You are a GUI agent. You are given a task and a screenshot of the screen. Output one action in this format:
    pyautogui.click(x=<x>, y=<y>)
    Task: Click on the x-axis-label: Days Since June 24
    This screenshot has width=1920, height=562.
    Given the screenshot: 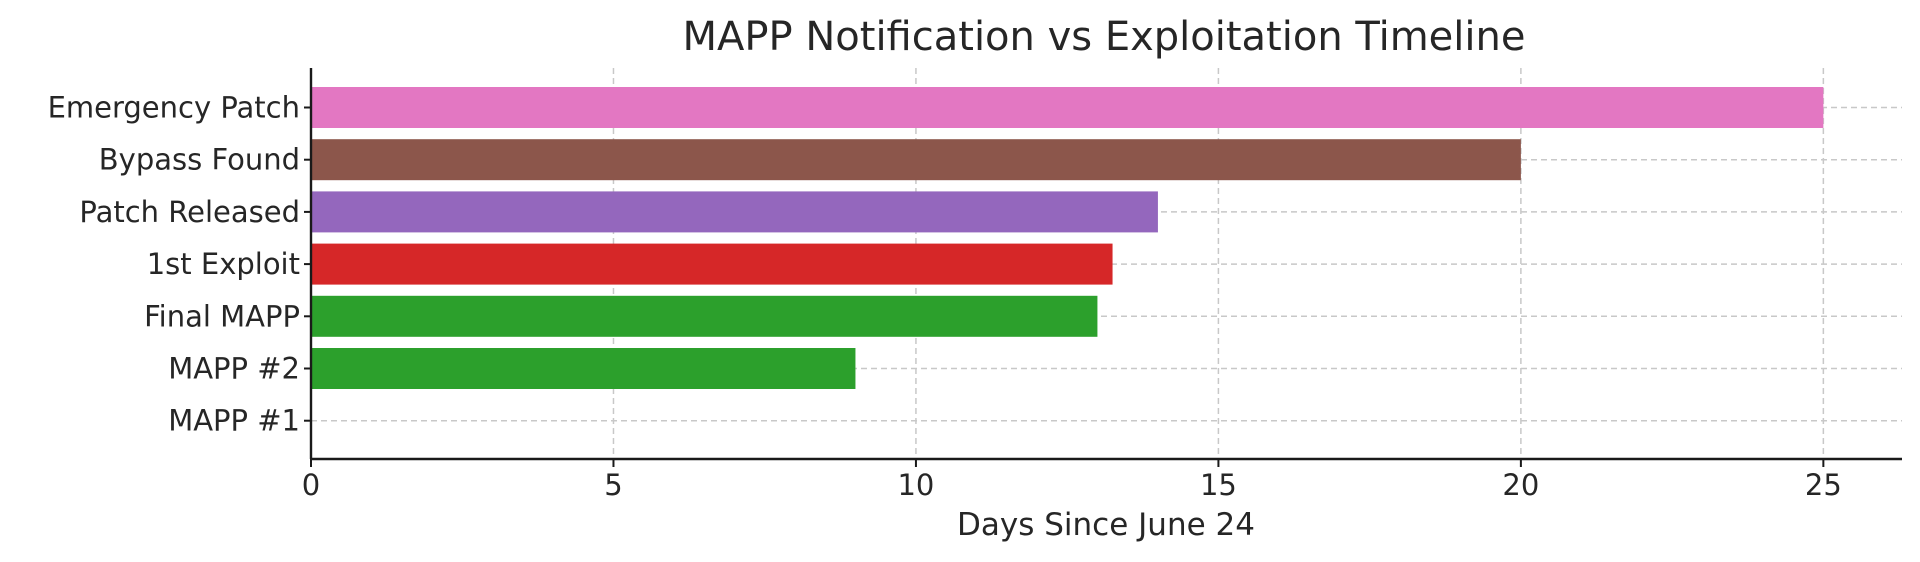 What is the action you would take?
    pyautogui.click(x=1106, y=525)
    